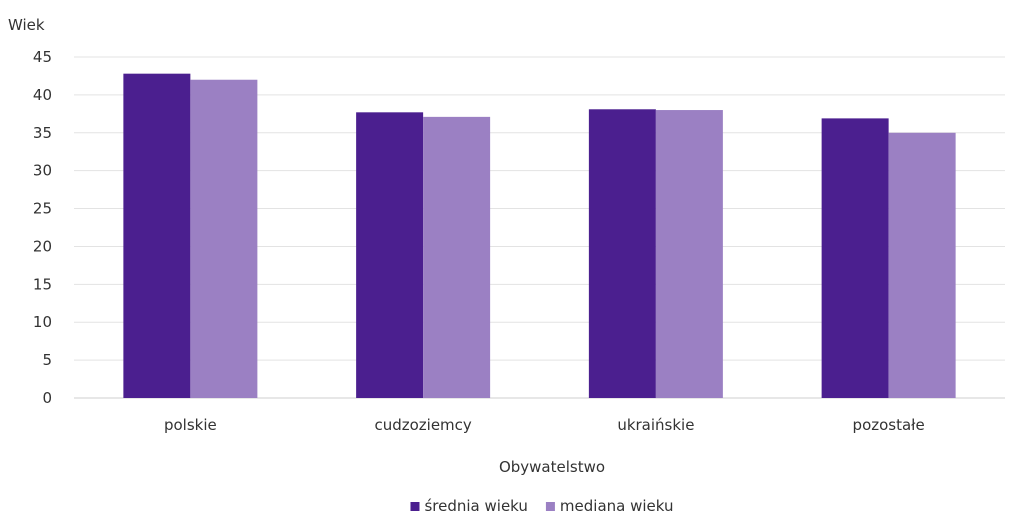  Describe the element at coordinates (42, 322) in the screenshot. I see `y-tick-label: 10` at that location.